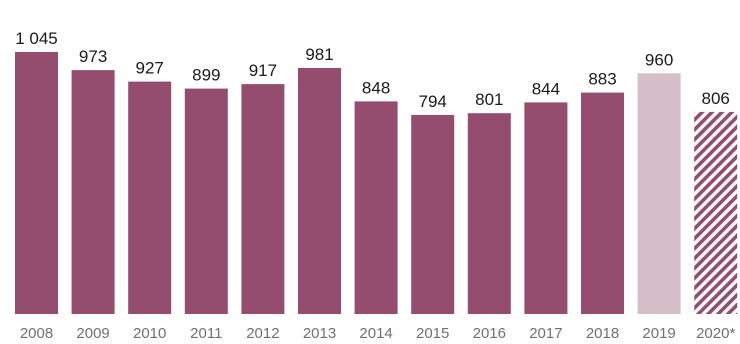 This screenshot has width=740, height=344. Describe the element at coordinates (36, 183) in the screenshot. I see `bar-2008` at that location.